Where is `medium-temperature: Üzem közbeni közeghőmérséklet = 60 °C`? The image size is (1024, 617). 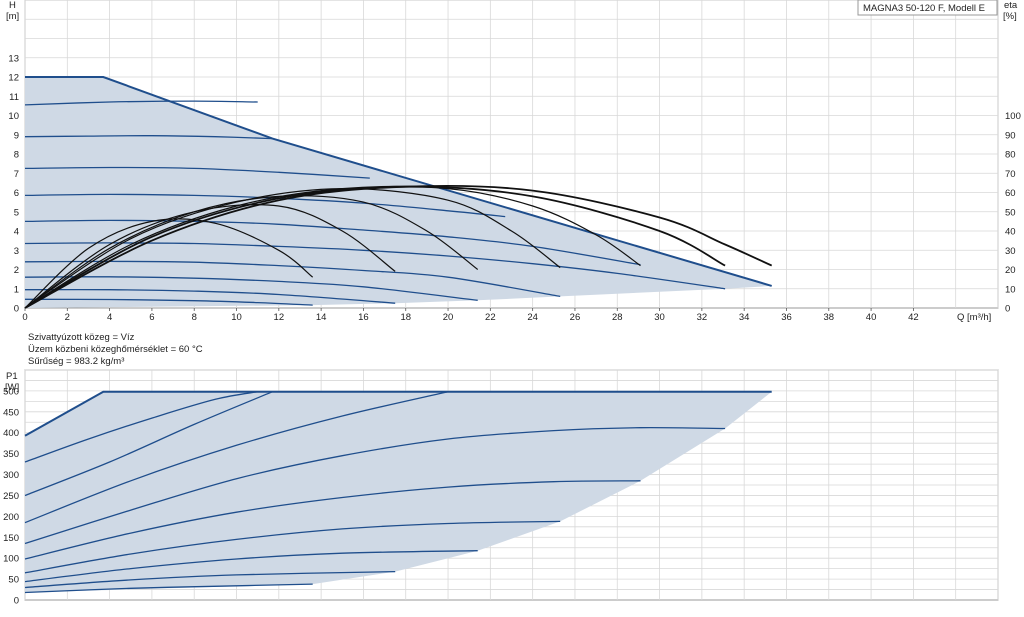 medium-temperature: Üzem közbeni közeghőmérséklet = 60 °C is located at coordinates (115, 349).